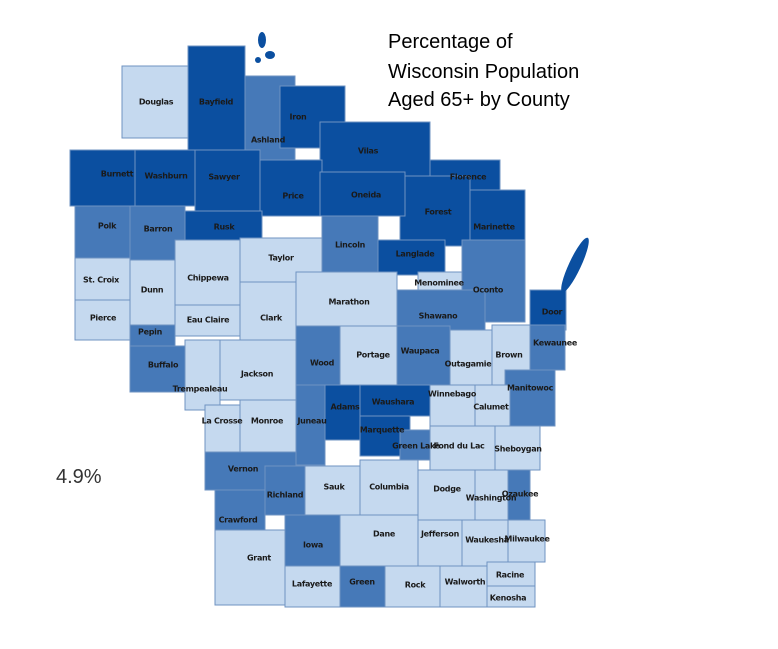  What do you see at coordinates (243, 469) in the screenshot?
I see `county-label: Vernon` at bounding box center [243, 469].